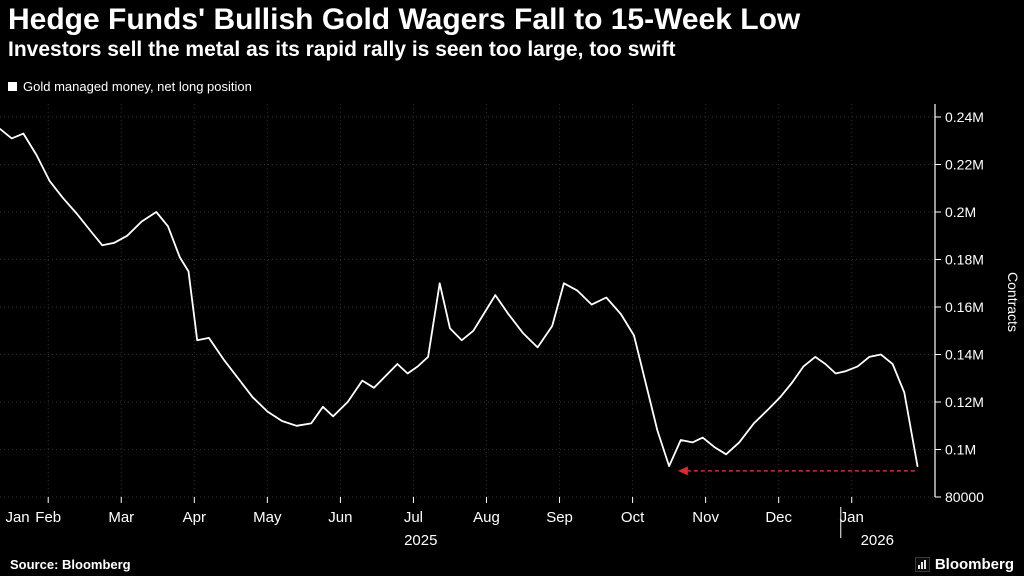  What do you see at coordinates (70, 564) in the screenshot?
I see `source-note: Source: Bloomberg` at bounding box center [70, 564].